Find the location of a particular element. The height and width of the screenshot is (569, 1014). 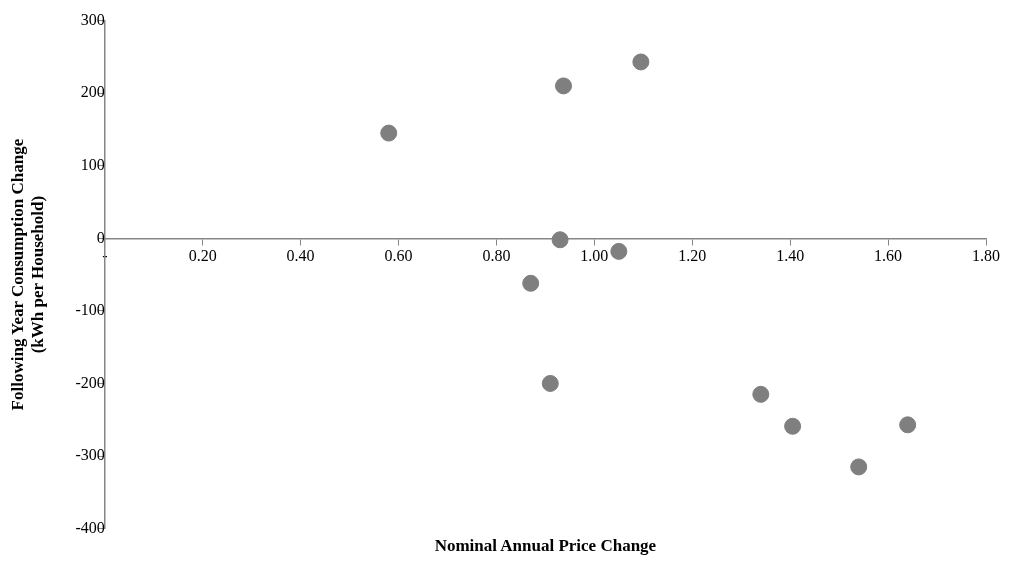

x-tick-label: 0.40 is located at coordinates (300, 256).